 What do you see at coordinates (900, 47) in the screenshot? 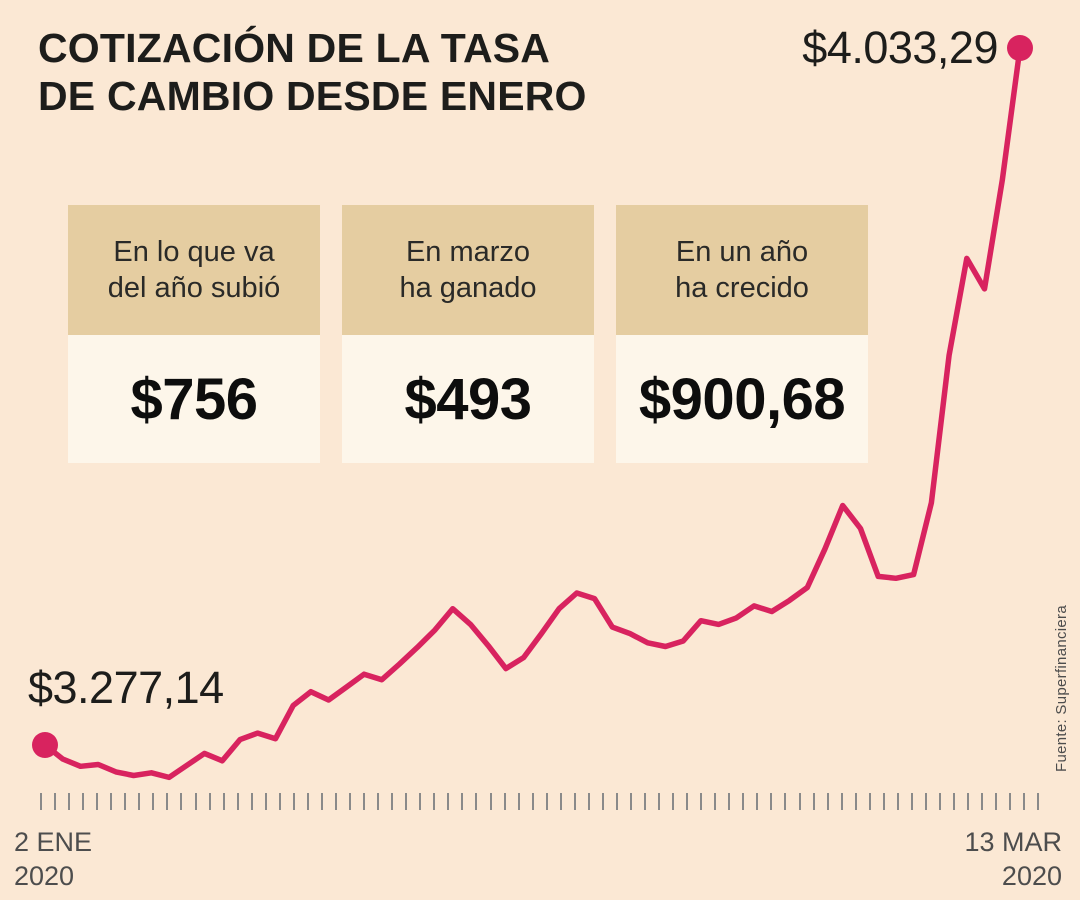
I see `end-value-label: $4.033,29` at bounding box center [900, 47].